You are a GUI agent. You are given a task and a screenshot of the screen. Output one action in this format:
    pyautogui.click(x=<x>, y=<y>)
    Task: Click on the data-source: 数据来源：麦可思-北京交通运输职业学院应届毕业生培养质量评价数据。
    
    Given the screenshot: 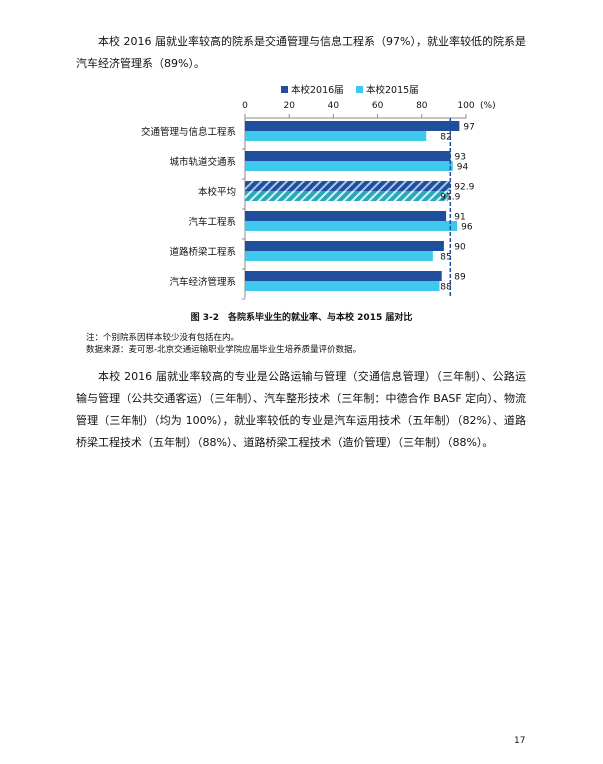 What is the action you would take?
    pyautogui.click(x=224, y=350)
    